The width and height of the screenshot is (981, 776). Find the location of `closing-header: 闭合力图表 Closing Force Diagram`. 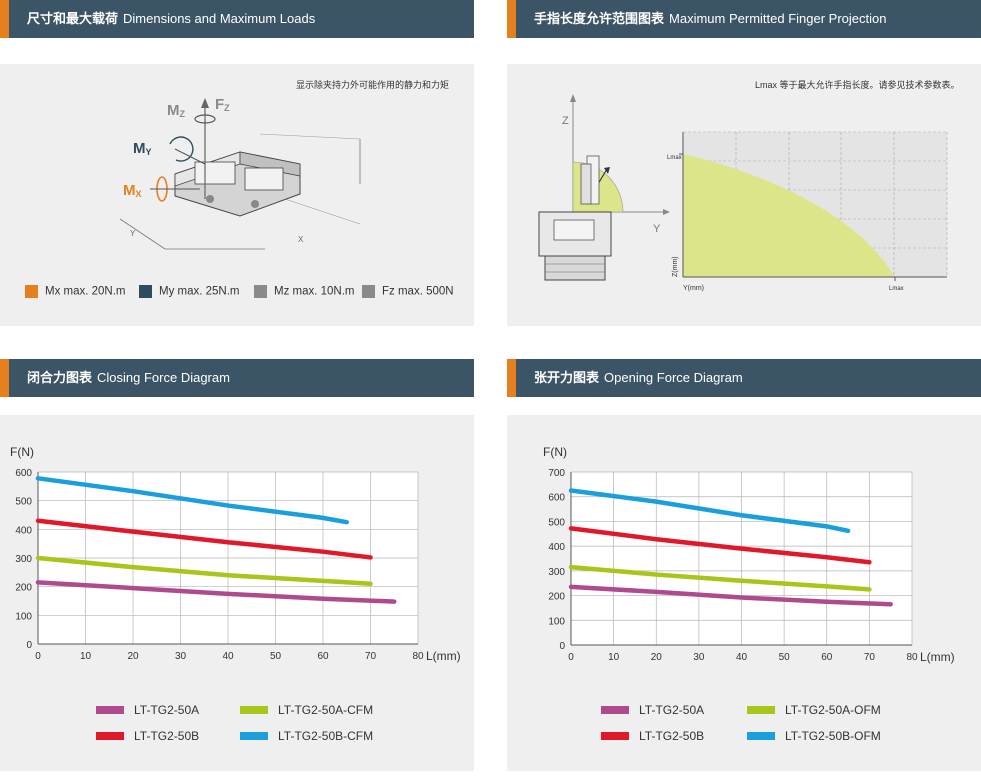

closing-header: 闭合力图表 Closing Force Diagram is located at coordinates (237, 378).